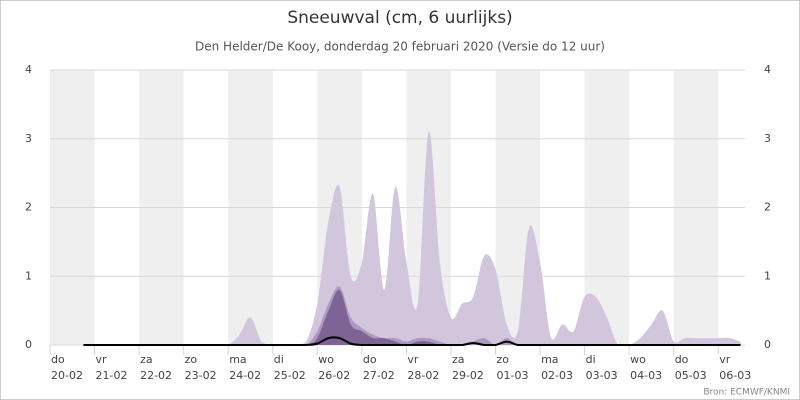  Describe the element at coordinates (513, 375) in the screenshot. I see `x-tick-date: 01-03` at that location.